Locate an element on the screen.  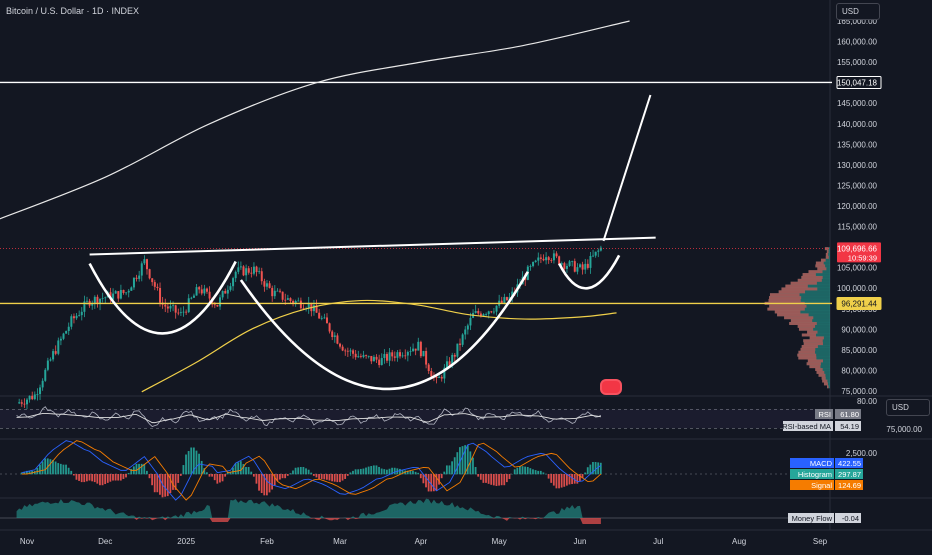
currency-button: USD is located at coordinates (858, 11).